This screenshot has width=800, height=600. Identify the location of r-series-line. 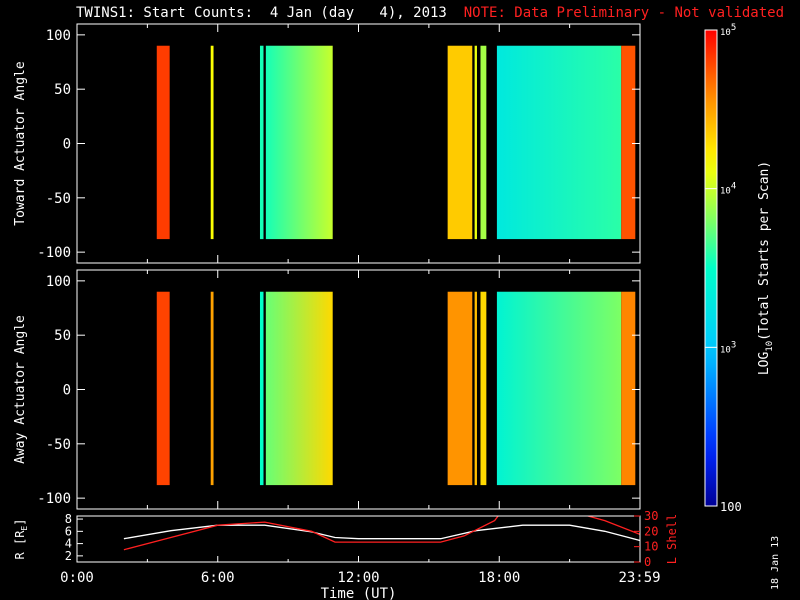
(381, 533).